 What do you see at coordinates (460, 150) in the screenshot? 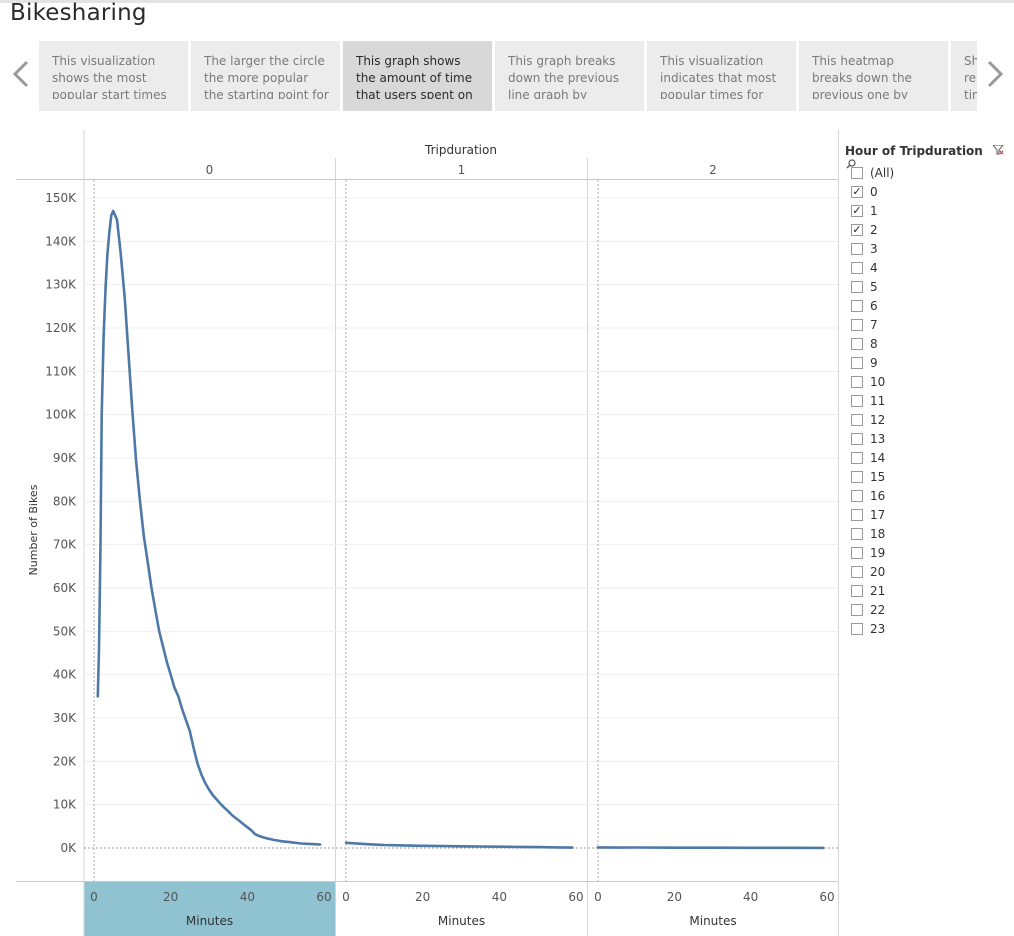
I see `column-header-title: Tripduration` at bounding box center [460, 150].